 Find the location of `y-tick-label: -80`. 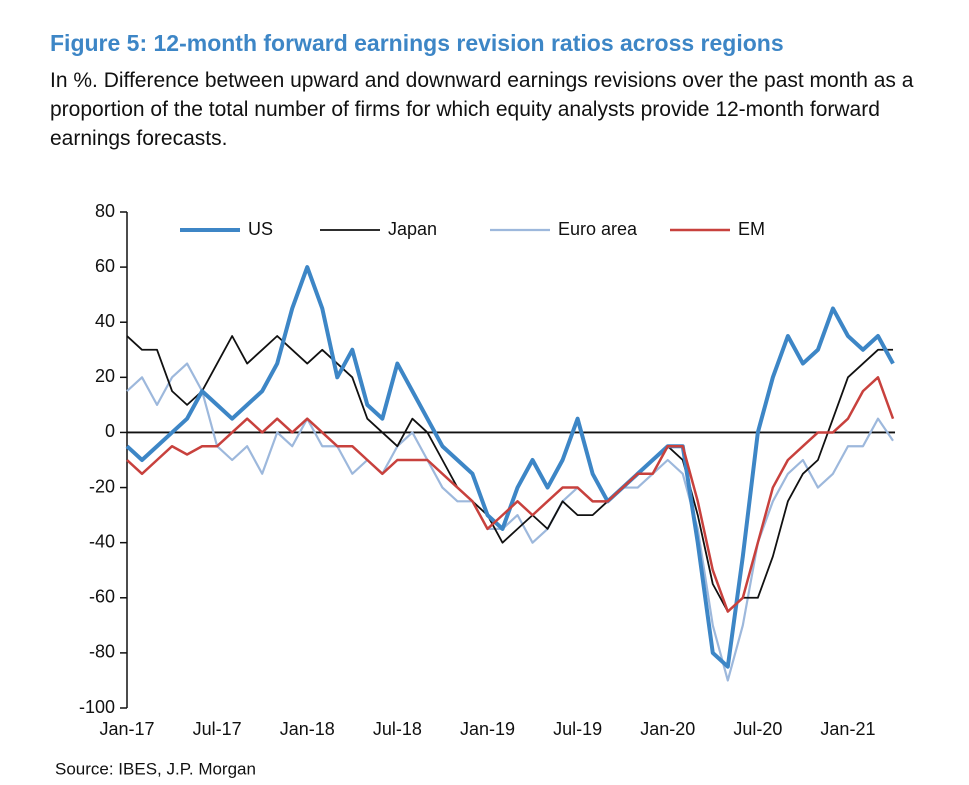

y-tick-label: -80 is located at coordinates (102, 652).